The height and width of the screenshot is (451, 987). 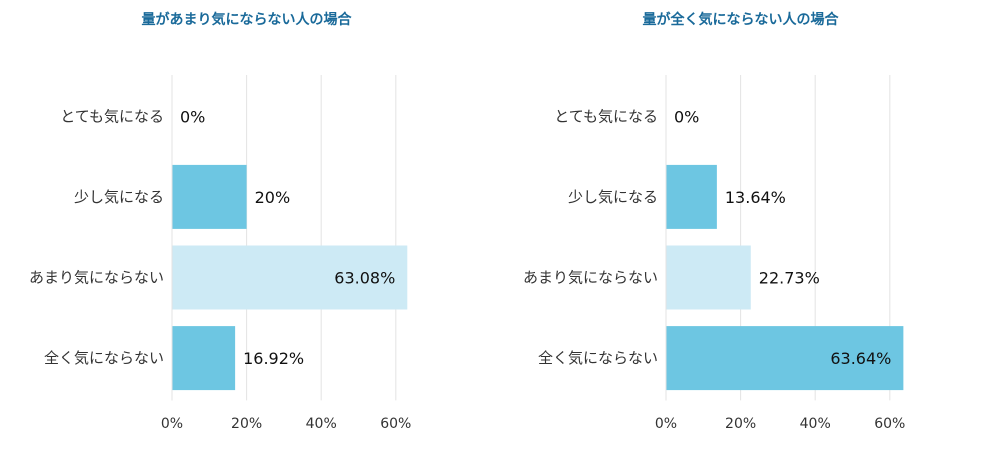 I want to click on chart-title: 量があまり気にならない人の場合, so click(x=246, y=20).